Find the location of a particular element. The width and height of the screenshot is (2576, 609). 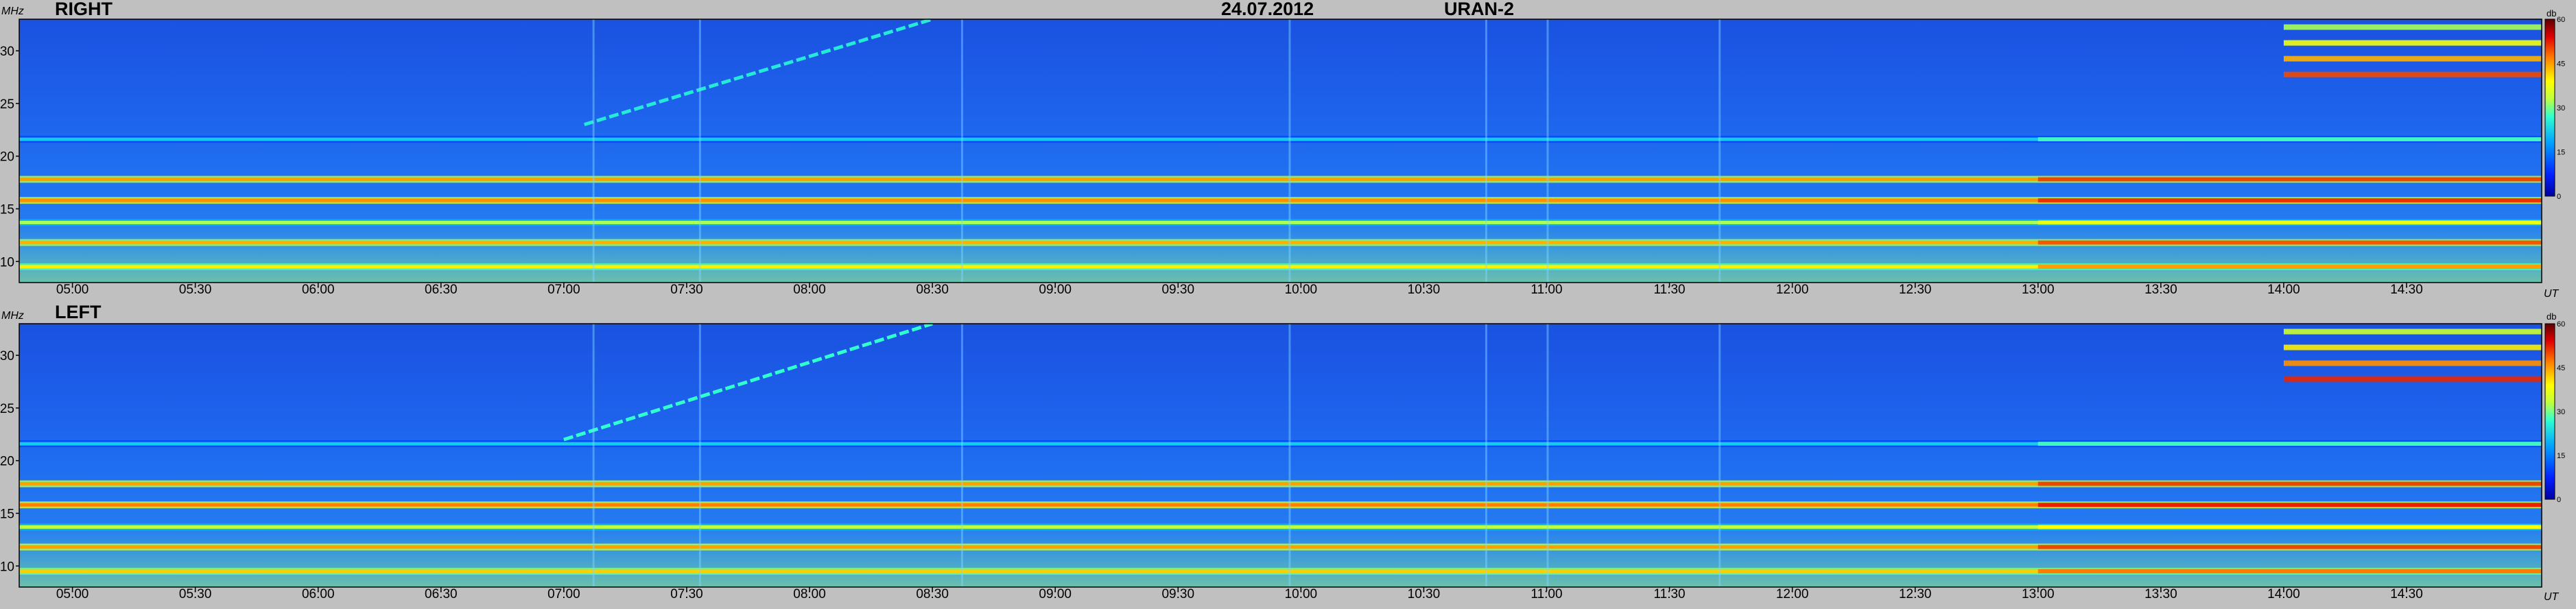

x-tick-label-13: 11:30 is located at coordinates (1669, 290).